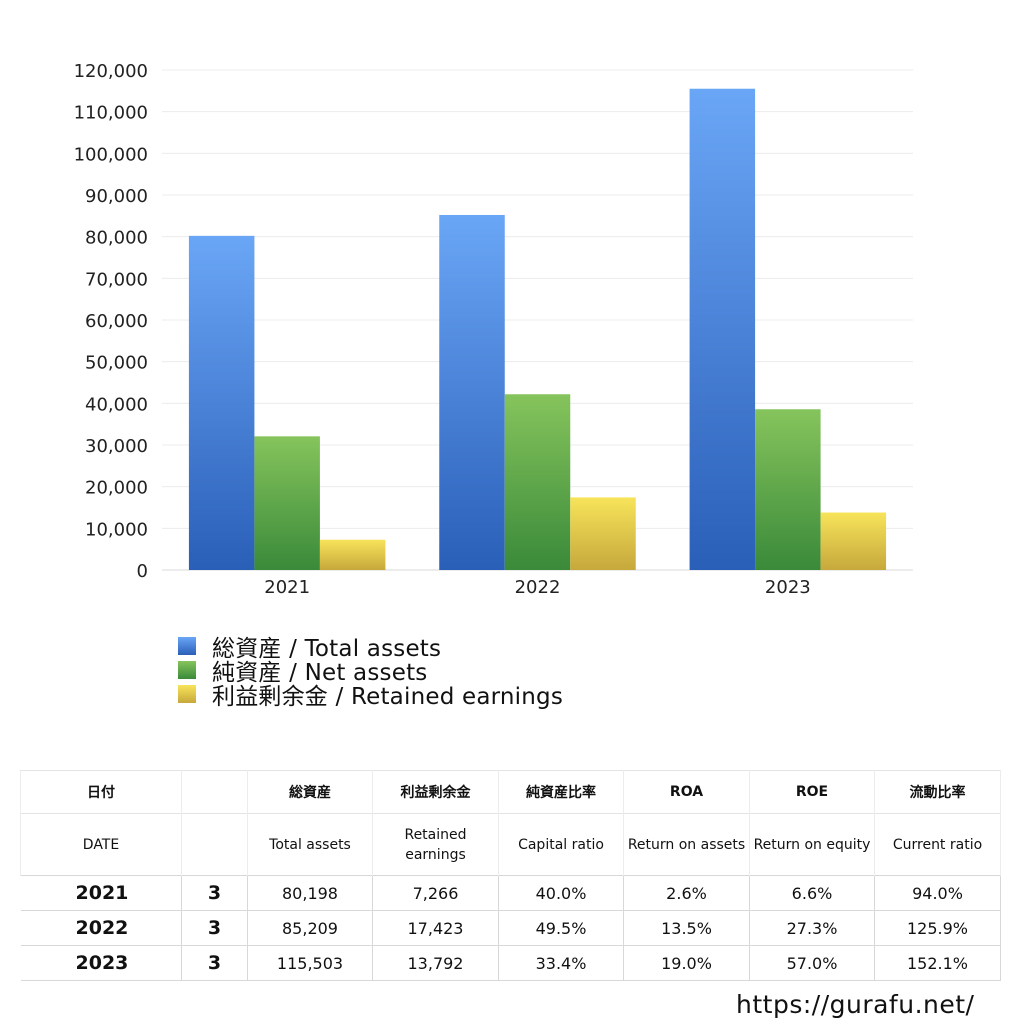  What do you see at coordinates (686, 844) in the screenshot?
I see `header-cell: Return on assets` at bounding box center [686, 844].